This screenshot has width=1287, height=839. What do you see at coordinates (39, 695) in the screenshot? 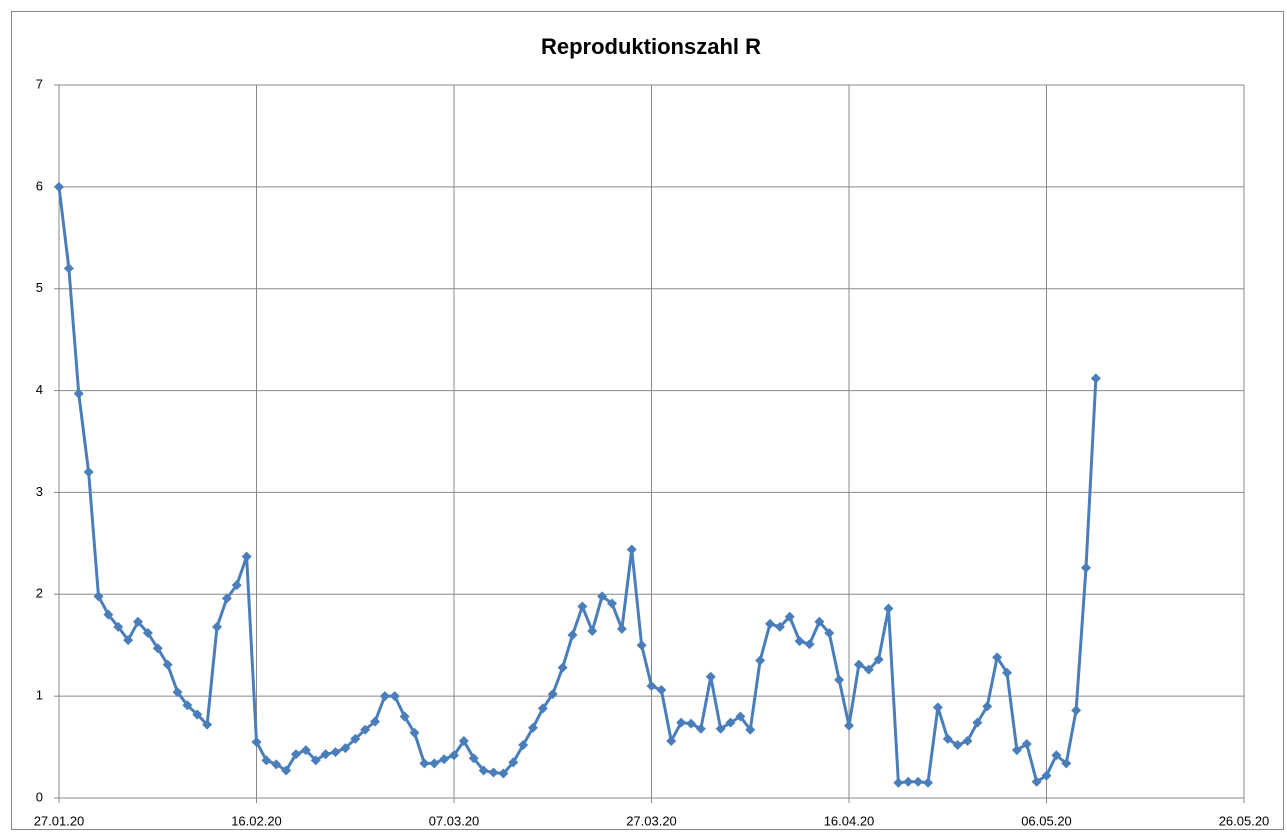
I see `y-tick-label: 1` at bounding box center [39, 695].